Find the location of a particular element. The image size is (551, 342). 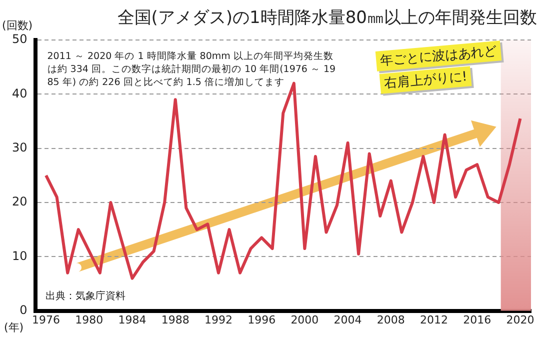

x-tick-label: 1988 is located at coordinates (175, 319).